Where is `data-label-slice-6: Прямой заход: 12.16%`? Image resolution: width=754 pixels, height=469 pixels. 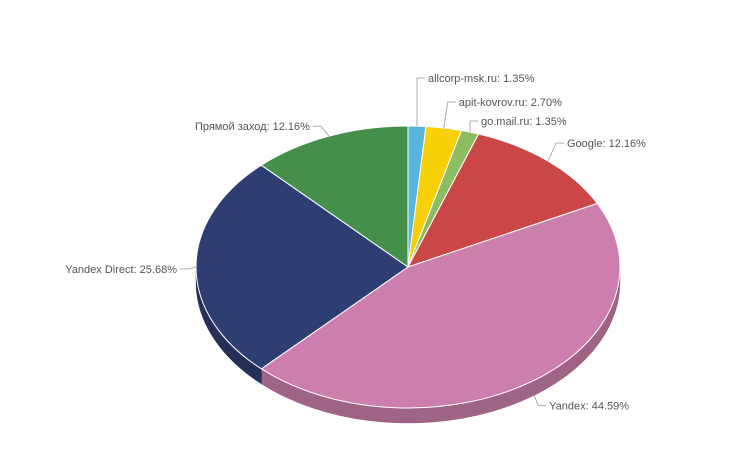 data-label-slice-6: Прямой заход: 12.16% is located at coordinates (252, 127).